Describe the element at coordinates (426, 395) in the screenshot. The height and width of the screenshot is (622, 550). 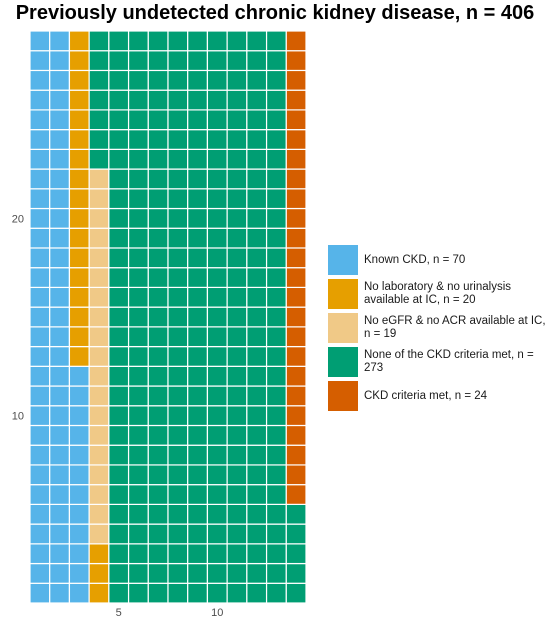
I see `legend-label: CKD criteria met, n = 24` at that location.